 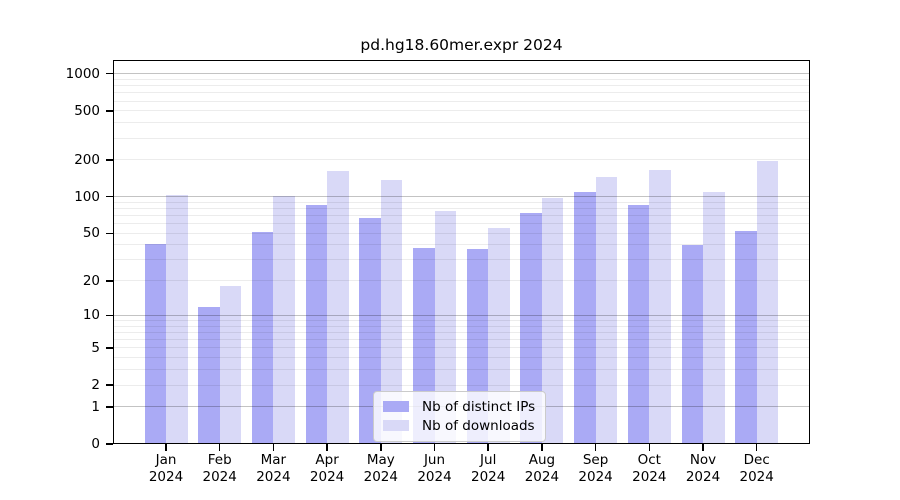 I want to click on bar-distinct-ips-feb, so click(x=209, y=375).